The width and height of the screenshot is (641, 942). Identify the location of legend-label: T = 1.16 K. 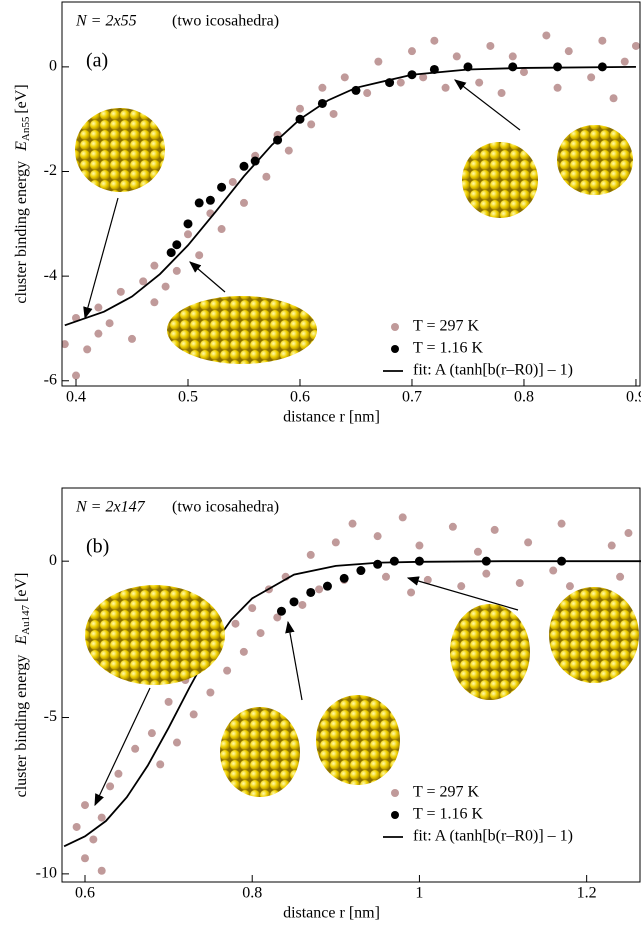
(448, 348).